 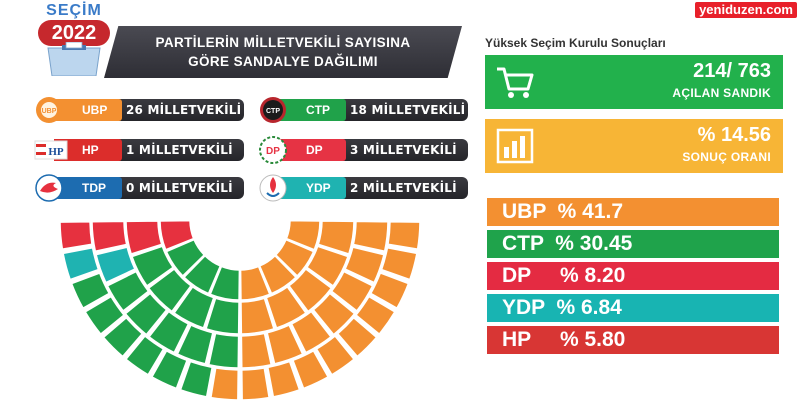 What do you see at coordinates (179, 150) in the screenshot?
I see `seat-count: 1 MİLLETVEKİLİ` at bounding box center [179, 150].